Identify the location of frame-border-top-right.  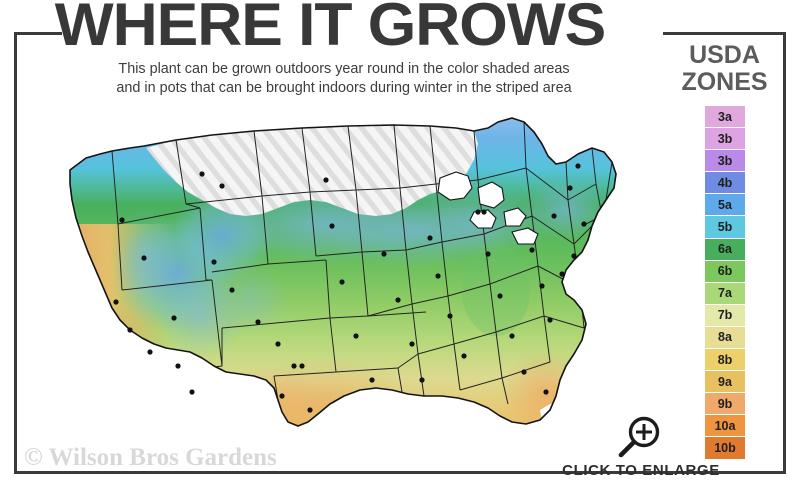
(724, 33).